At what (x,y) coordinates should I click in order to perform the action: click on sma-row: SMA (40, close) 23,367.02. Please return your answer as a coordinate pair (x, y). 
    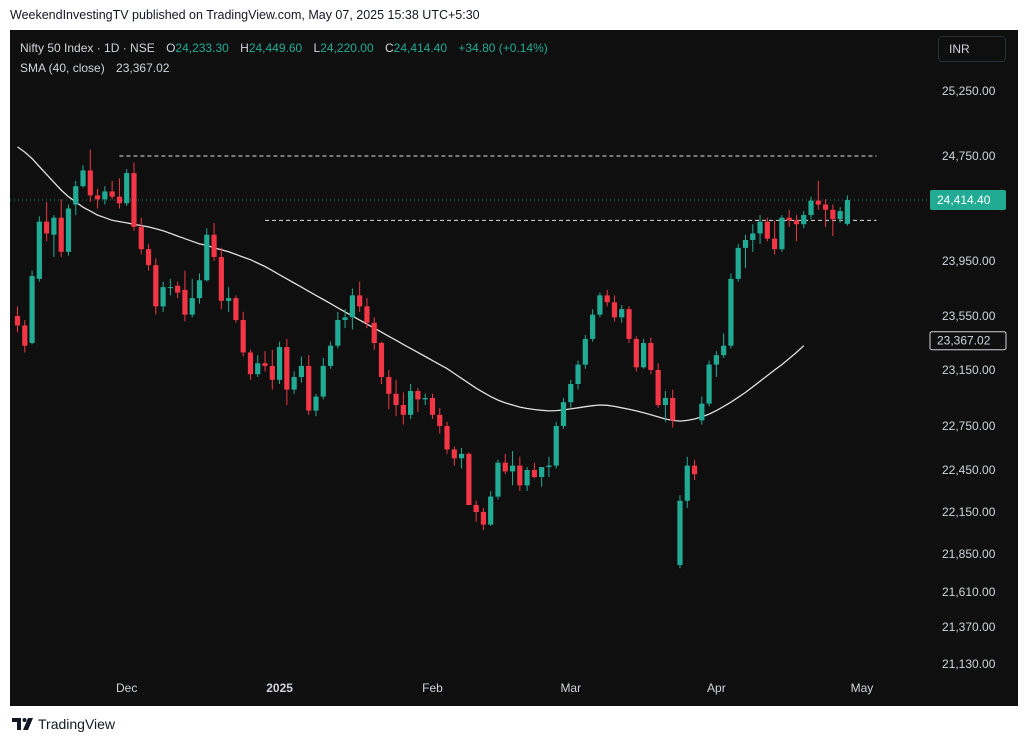
    Looking at the image, I should click on (284, 68).